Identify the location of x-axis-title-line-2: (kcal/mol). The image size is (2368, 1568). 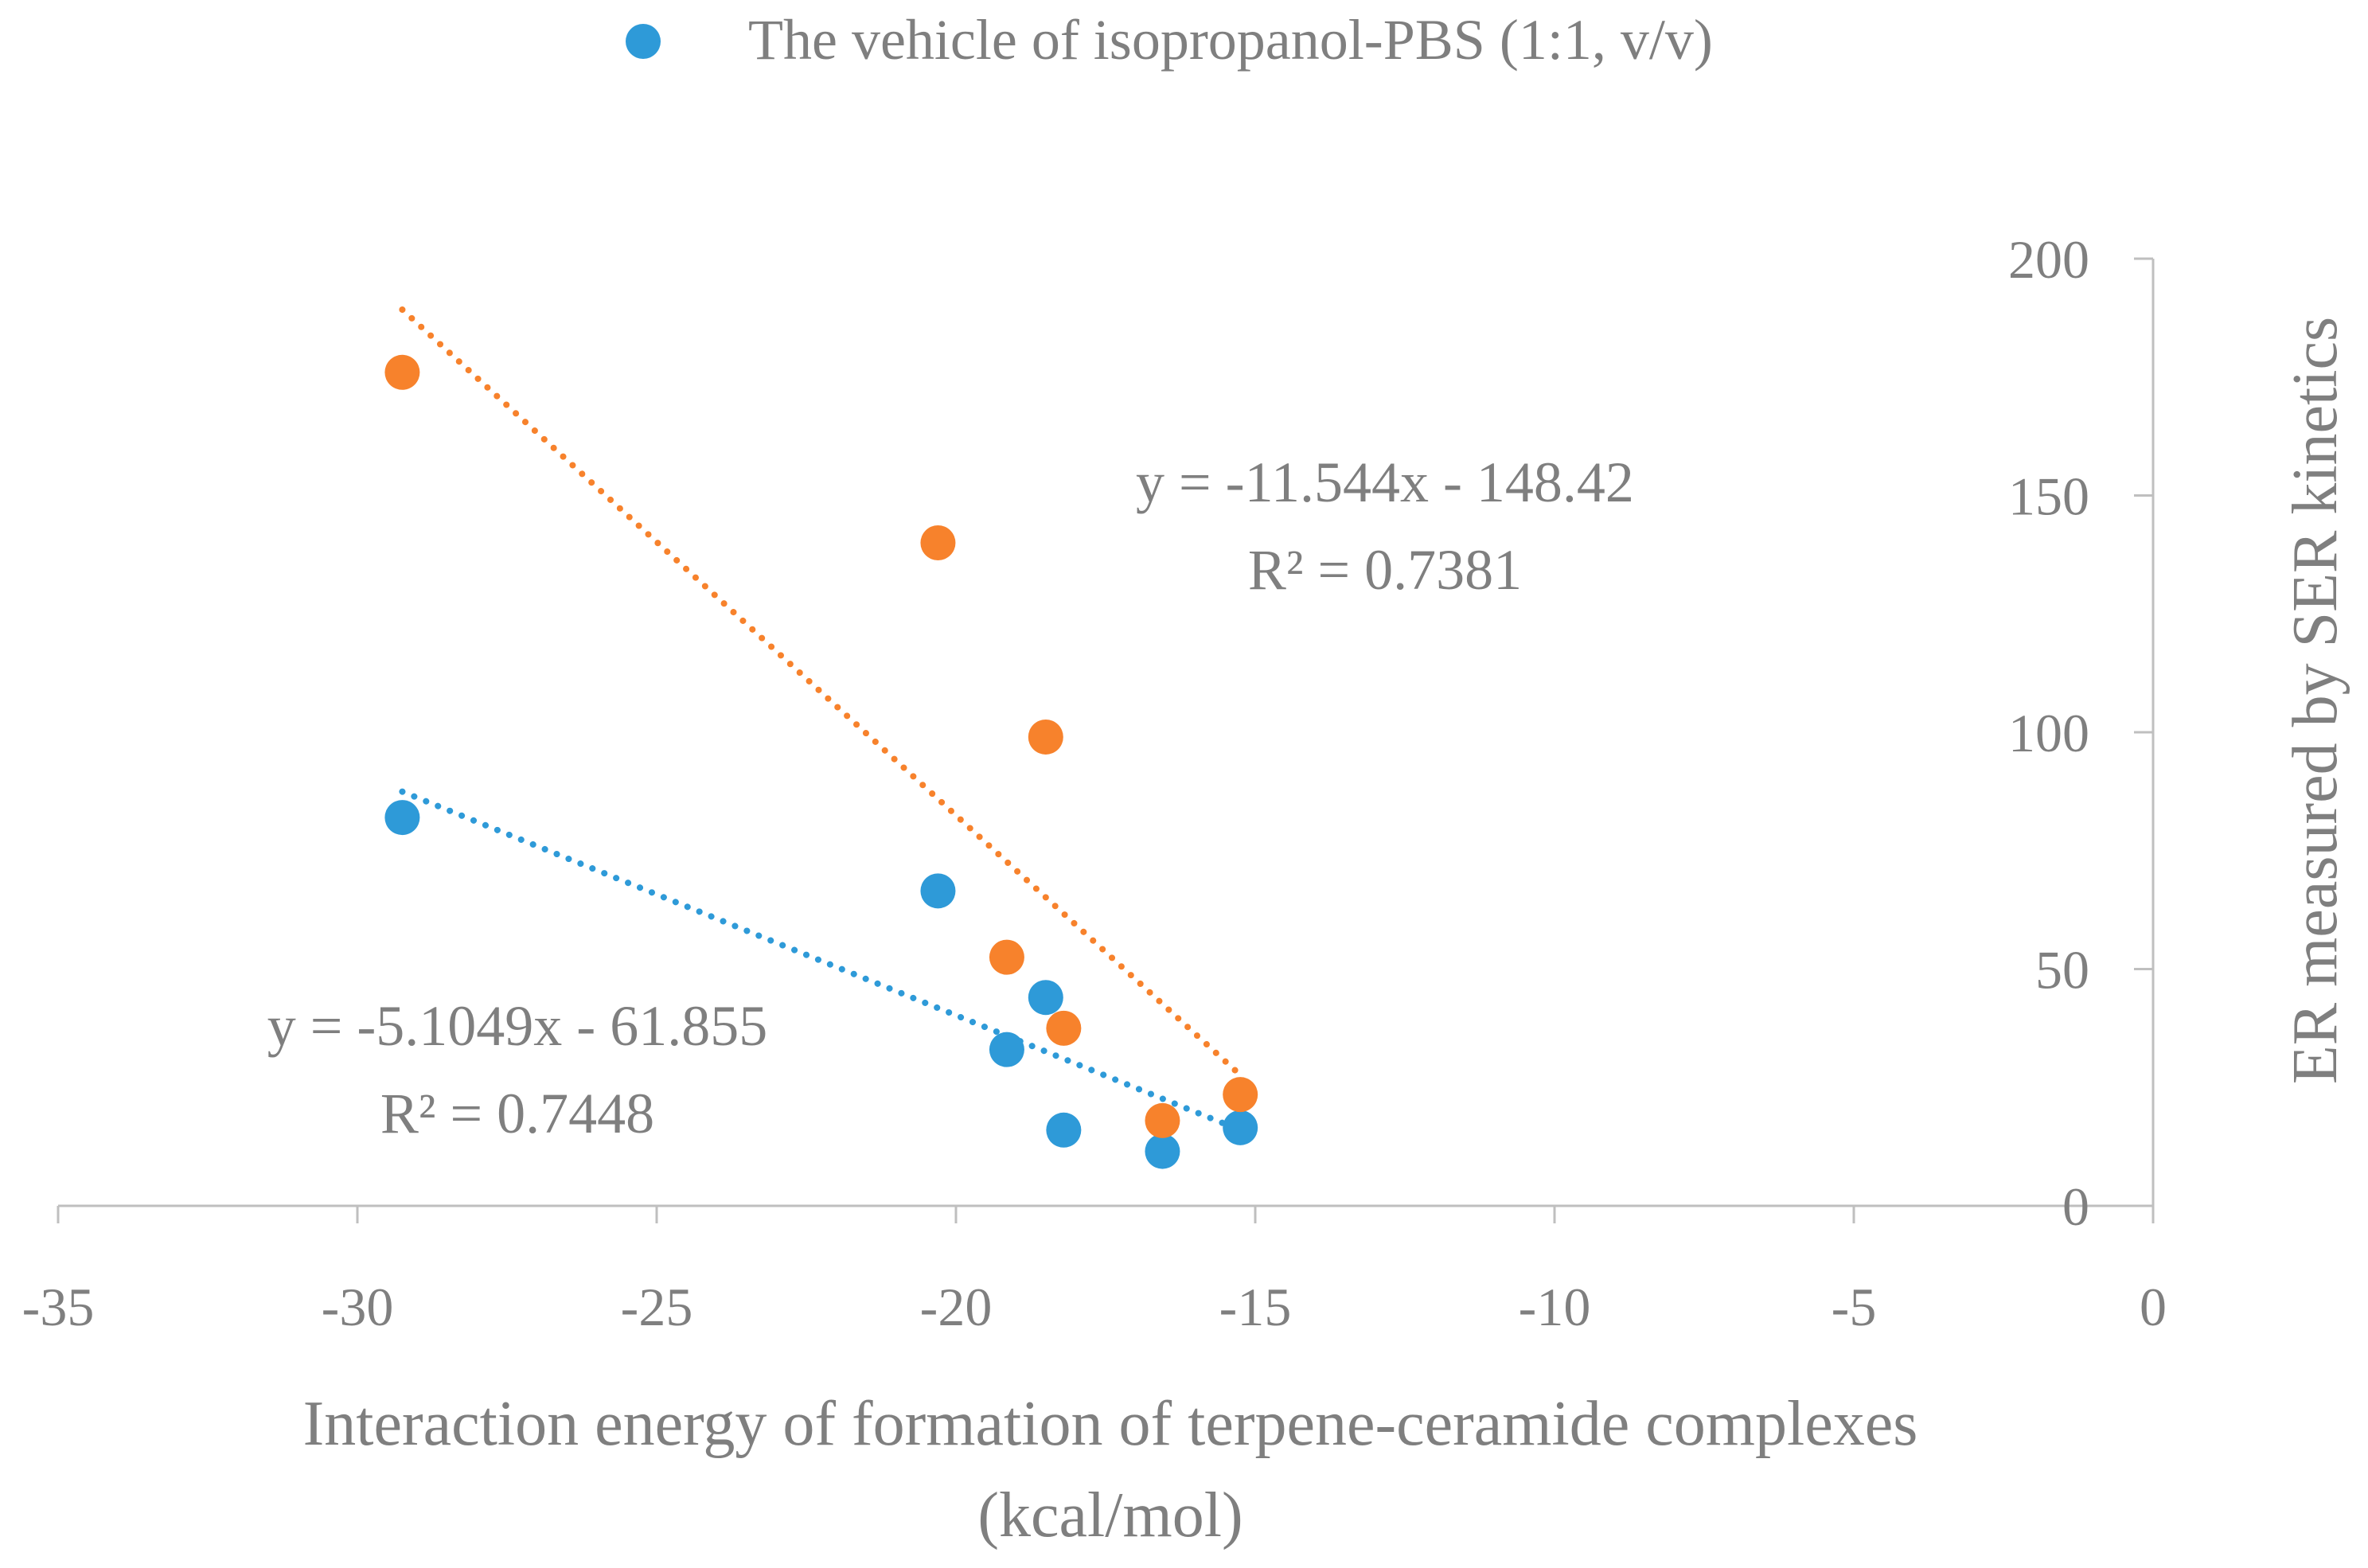
(1110, 1515).